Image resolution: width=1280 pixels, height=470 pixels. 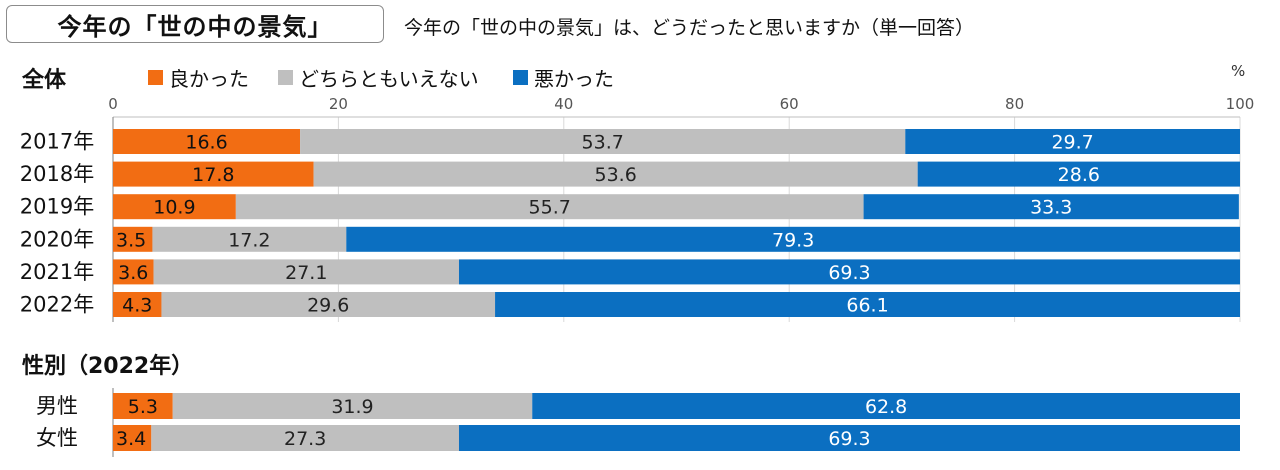 I want to click on legend-item-good: 良かった, so click(x=198, y=77).